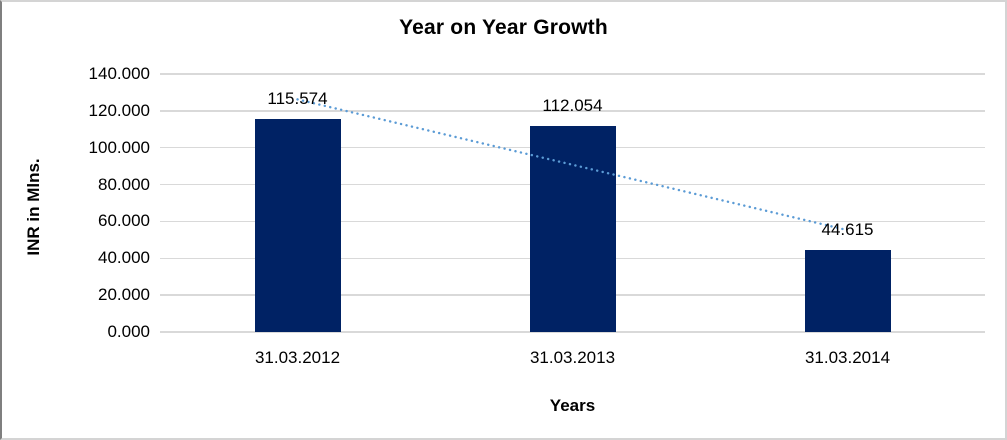 The image size is (1007, 440). What do you see at coordinates (124, 295) in the screenshot?
I see `y-tick-label: 20.000` at bounding box center [124, 295].